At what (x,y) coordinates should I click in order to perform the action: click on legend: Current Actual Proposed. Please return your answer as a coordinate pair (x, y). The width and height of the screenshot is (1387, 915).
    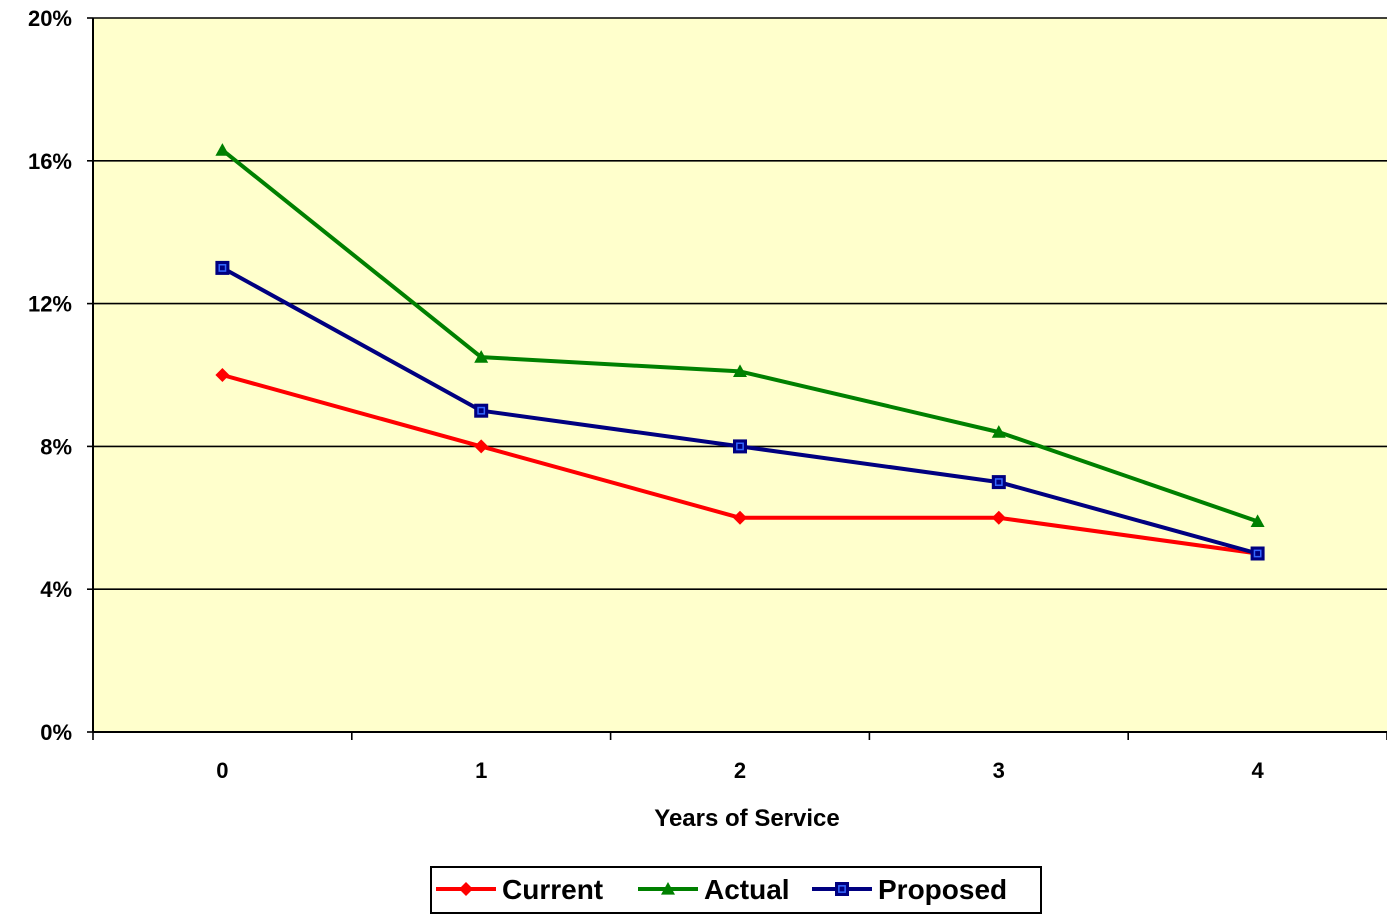
    Looking at the image, I should click on (736, 890).